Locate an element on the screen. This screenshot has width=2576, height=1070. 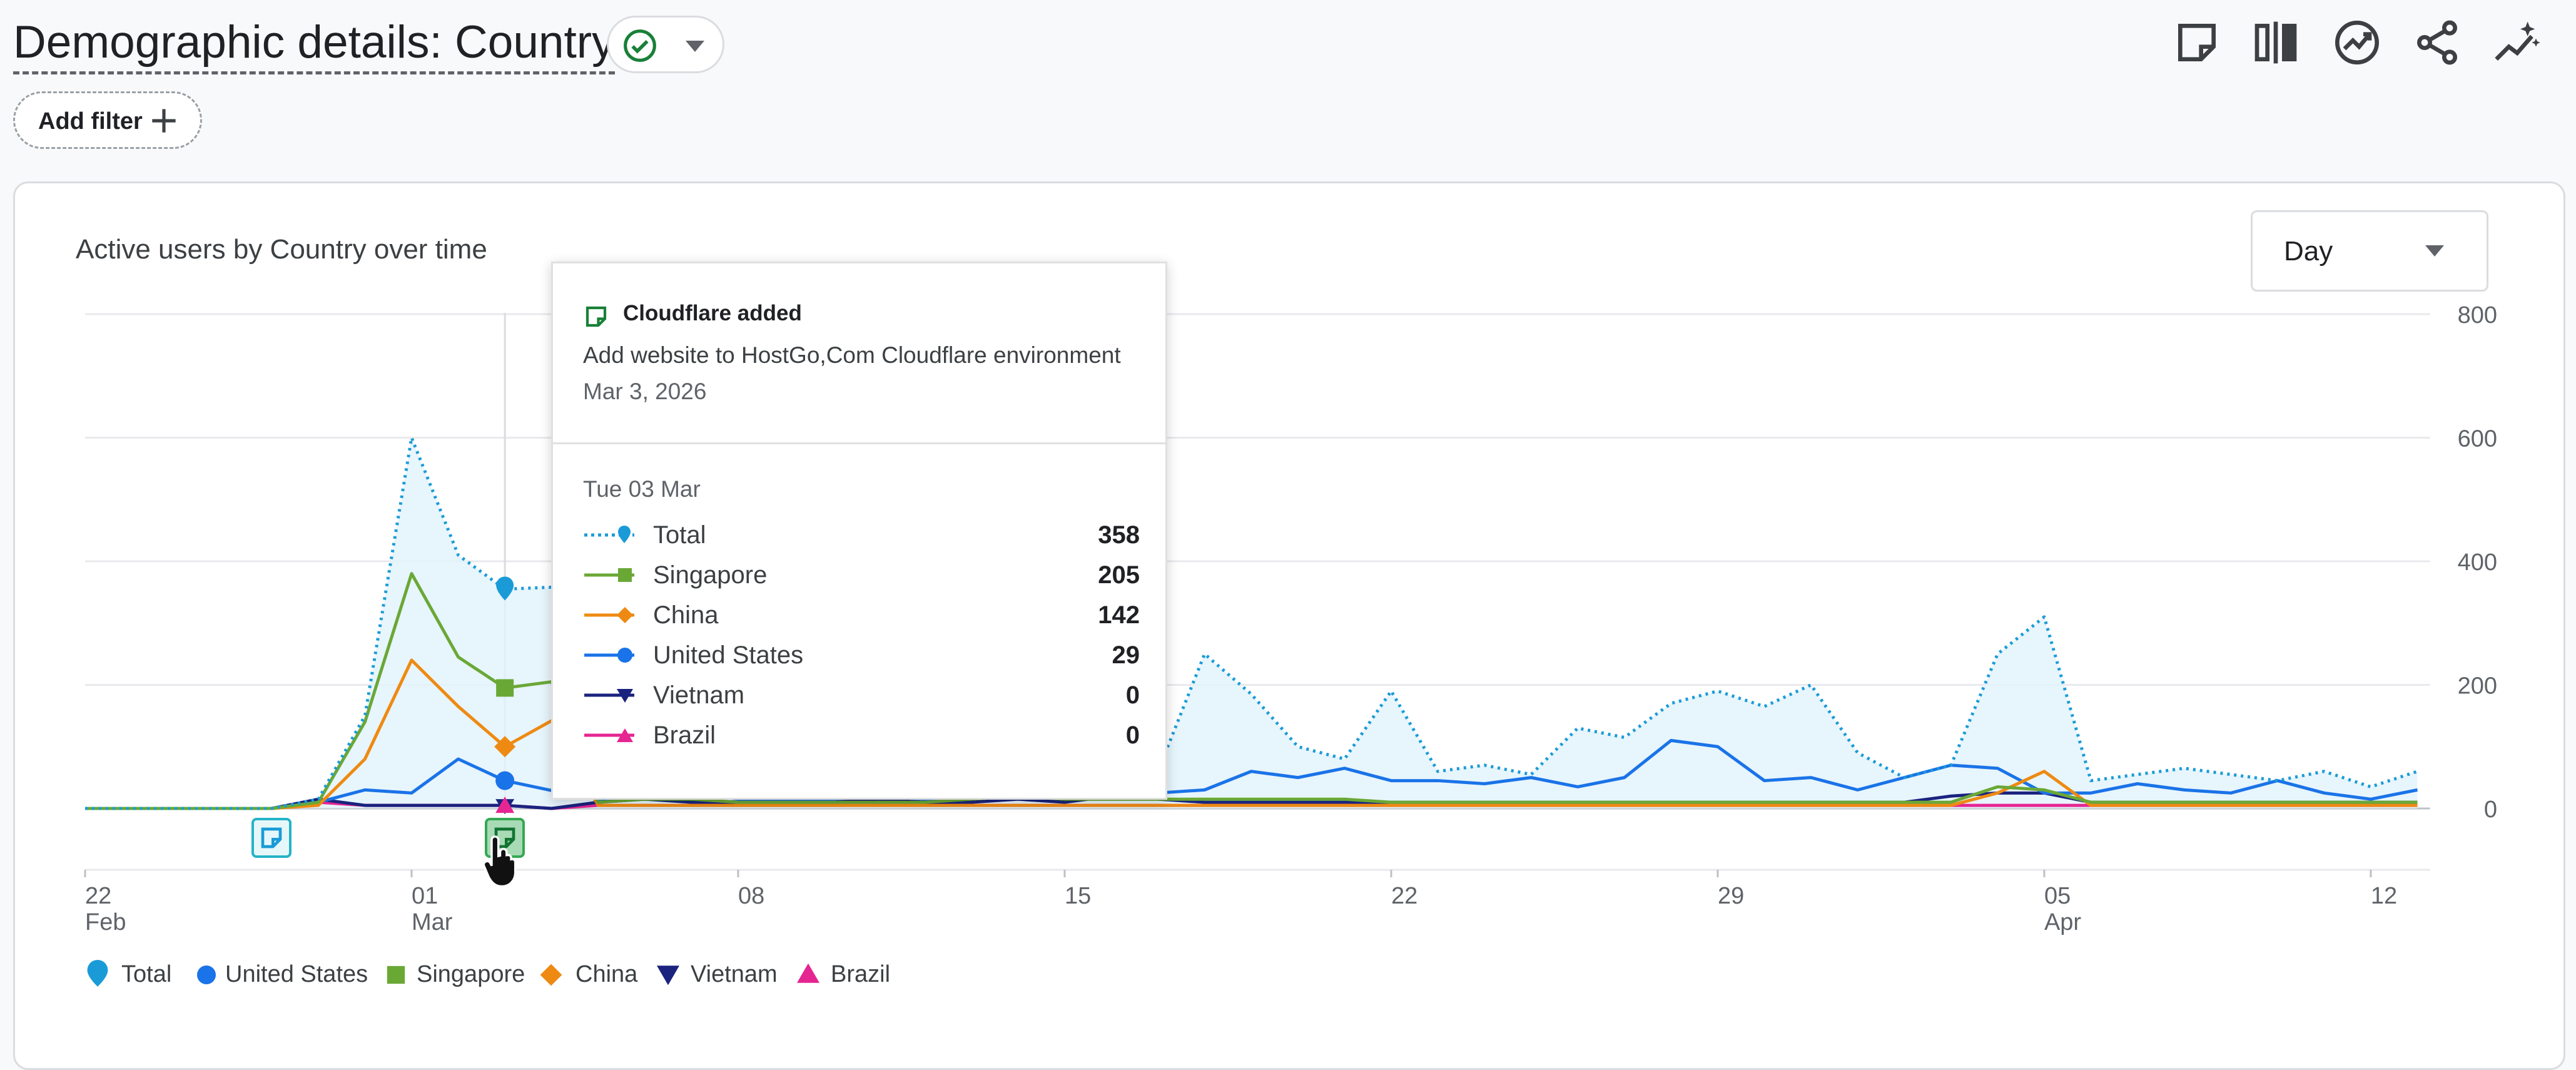
y-tick-label: 200 is located at coordinates (2477, 686).